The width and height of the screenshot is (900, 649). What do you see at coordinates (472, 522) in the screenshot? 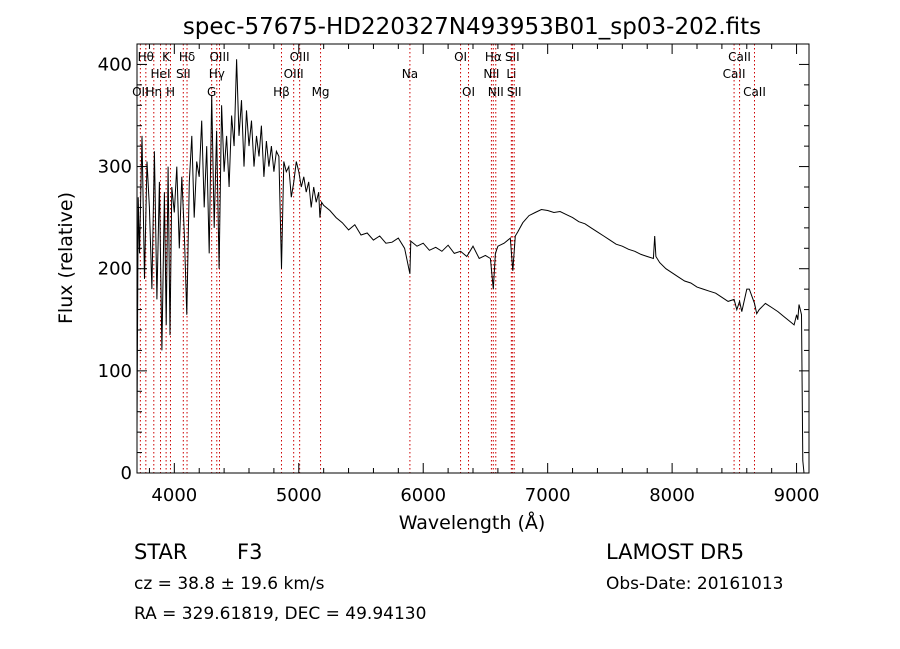
I see `x-axis-label: Wavelength (Å)` at bounding box center [472, 522].